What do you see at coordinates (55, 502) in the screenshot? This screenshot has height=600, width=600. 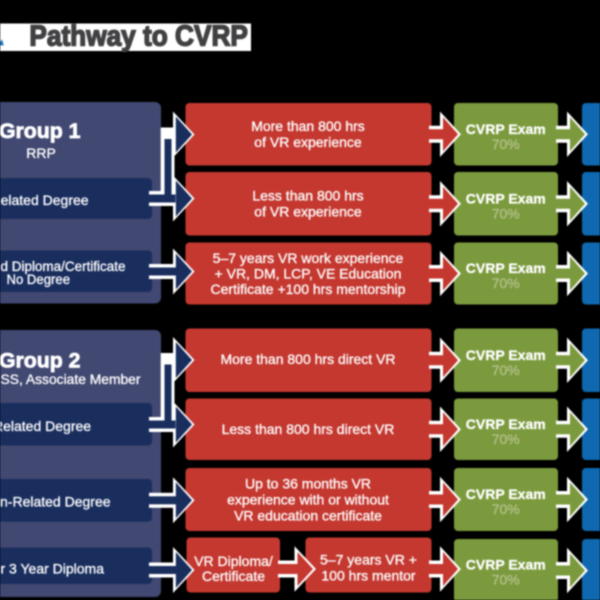 I see `svg-text: Non-Related Degree` at bounding box center [55, 502].